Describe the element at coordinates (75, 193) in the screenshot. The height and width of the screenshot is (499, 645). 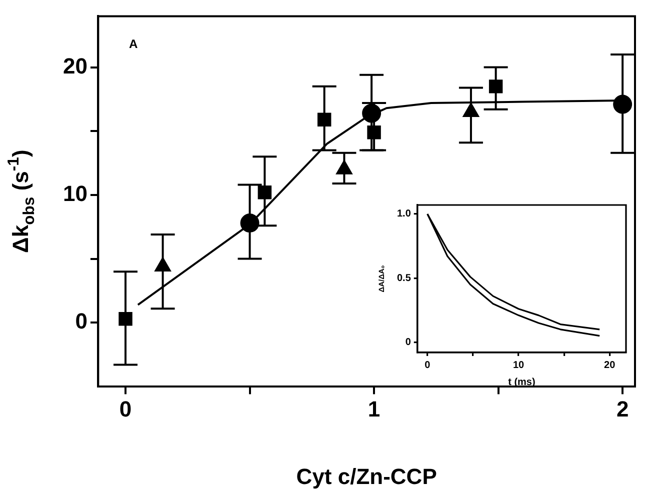
I see `y-tick-label: 10` at that location.